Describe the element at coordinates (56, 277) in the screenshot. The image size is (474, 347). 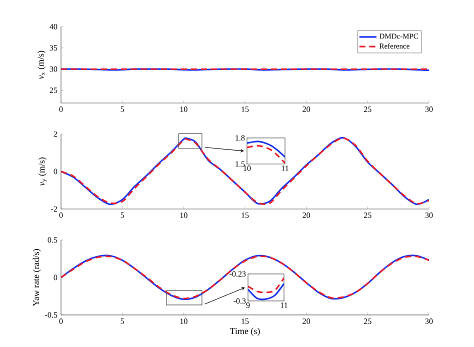
I see `y-tick-label: 0` at that location.